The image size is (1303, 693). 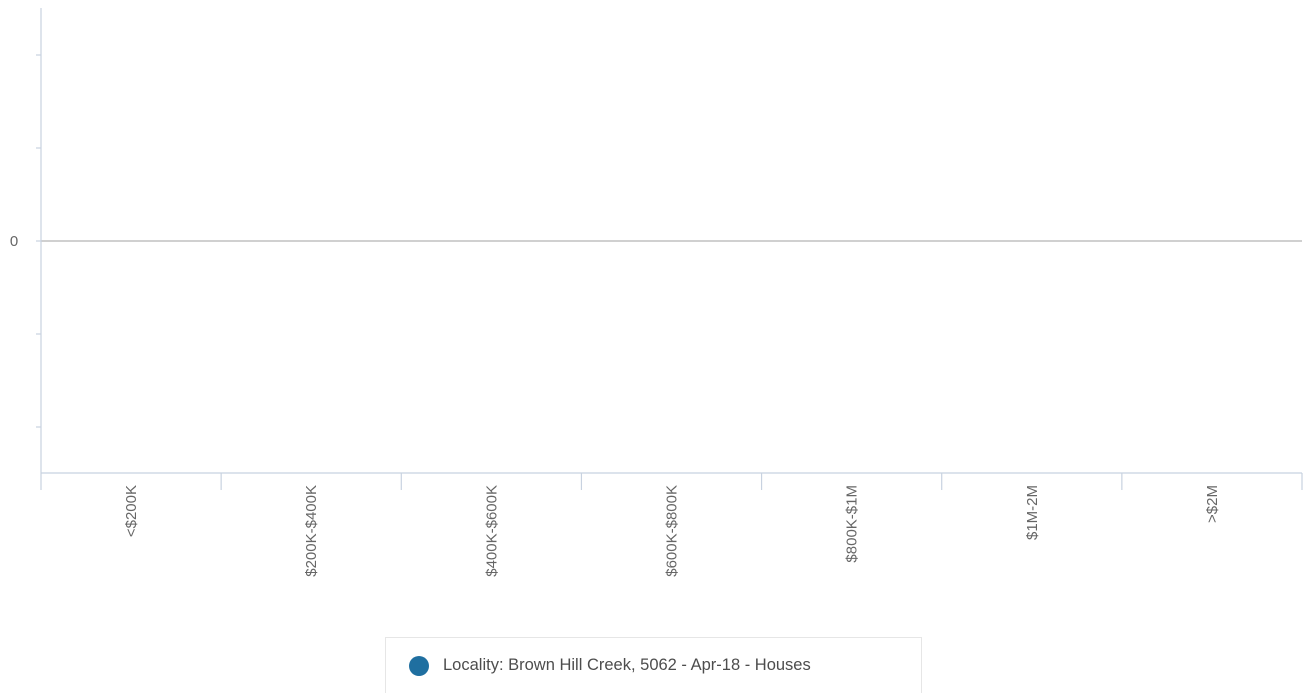 I want to click on y-tick-label-0: 0, so click(x=14, y=241).